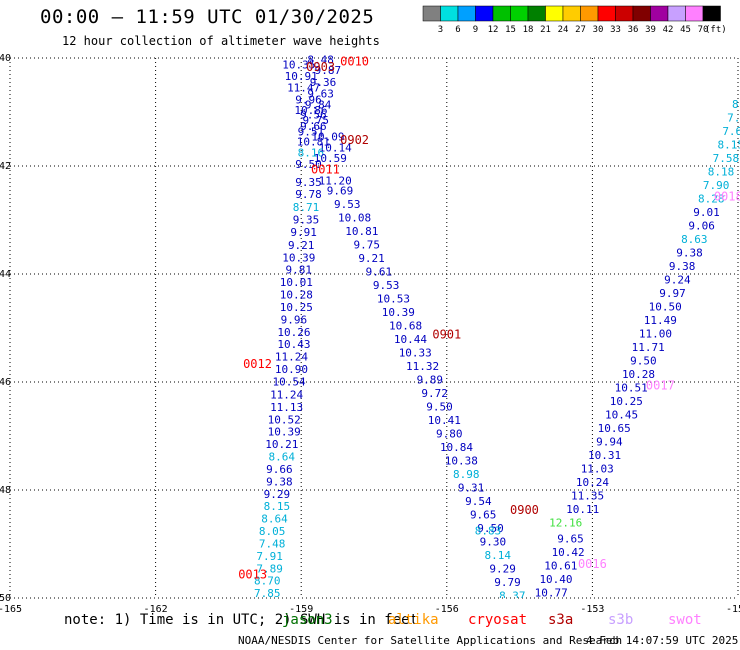 The height and width of the screenshot is (650, 740). Describe the element at coordinates (306, 219) in the screenshot. I see `wave-height-label: 9.35` at that location.